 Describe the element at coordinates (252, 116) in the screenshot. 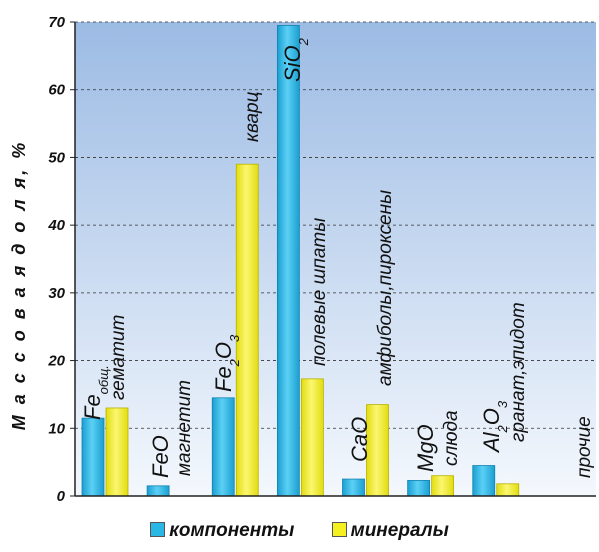

I see `label-quartz: кварц` at that location.